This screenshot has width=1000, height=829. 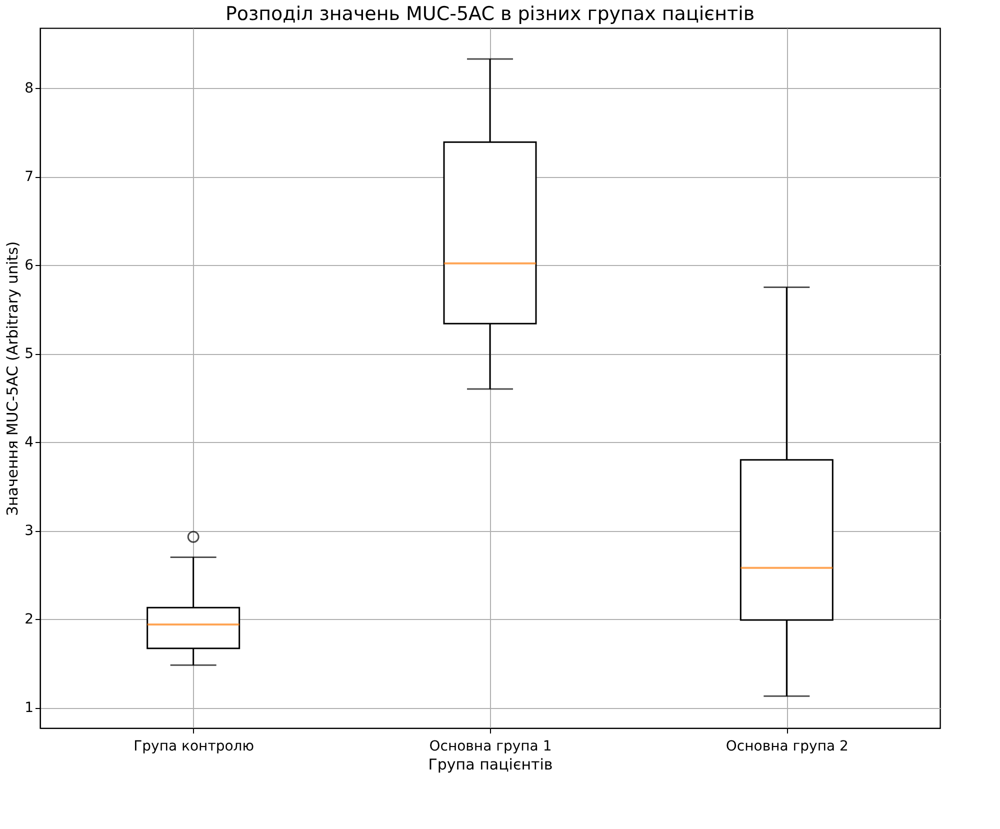 I want to click on y-tick-label: 8, so click(x=29, y=88).